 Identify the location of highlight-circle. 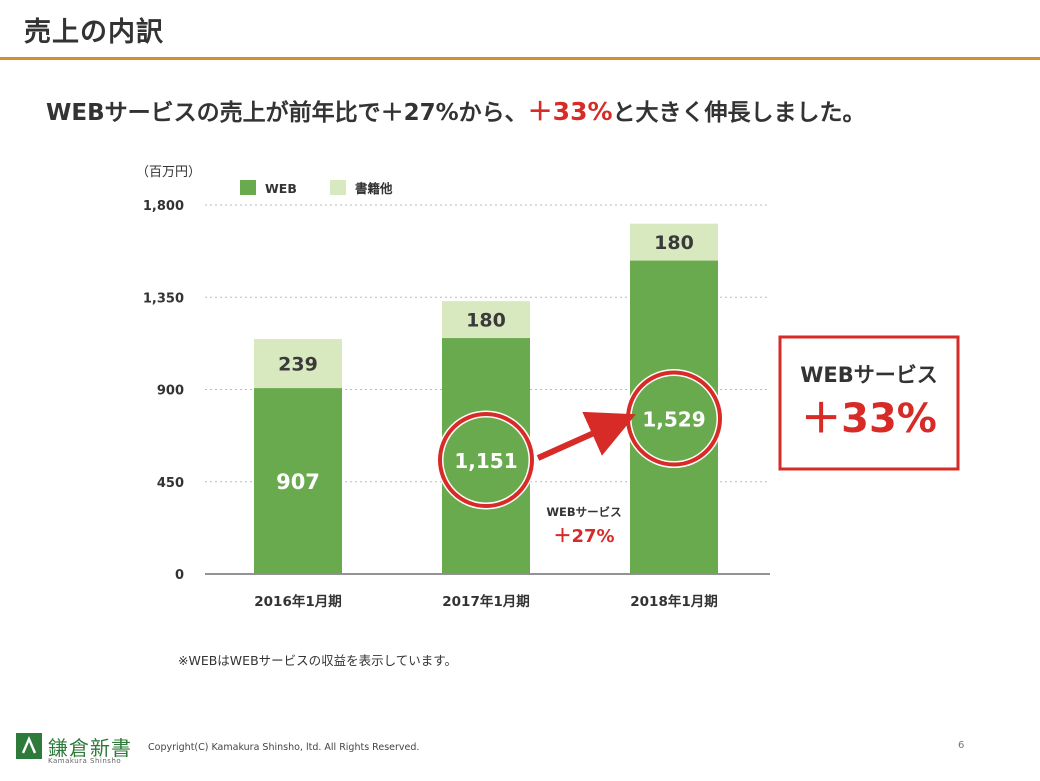
(486, 460).